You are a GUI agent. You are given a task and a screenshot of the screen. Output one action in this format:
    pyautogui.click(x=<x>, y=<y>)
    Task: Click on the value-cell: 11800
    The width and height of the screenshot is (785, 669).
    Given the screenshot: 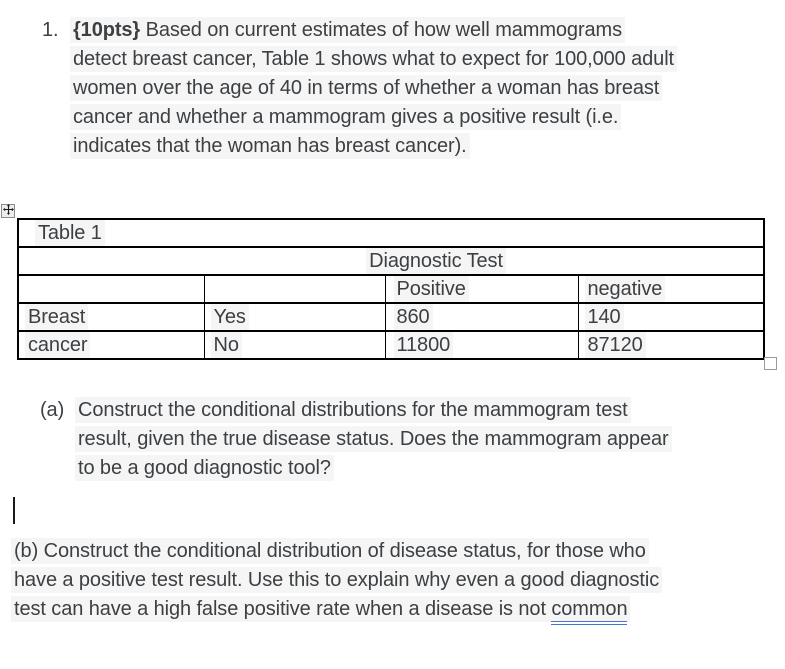 What is the action you would take?
    pyautogui.click(x=481, y=345)
    